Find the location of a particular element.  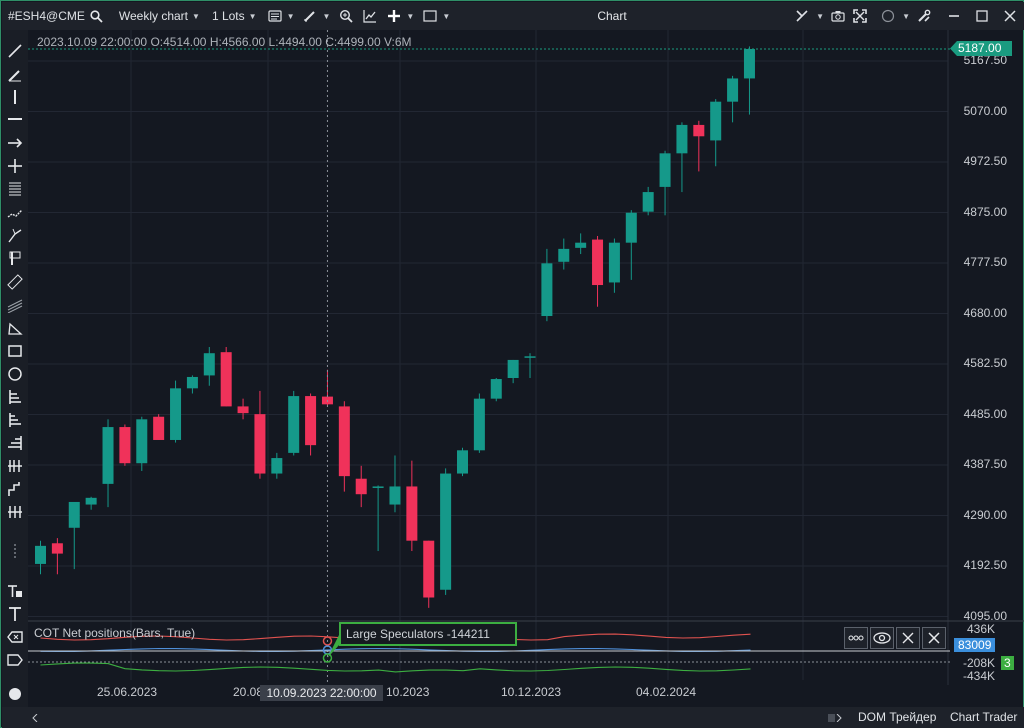

indicator-name: COT Net positions(Bars, True) is located at coordinates (115, 633).